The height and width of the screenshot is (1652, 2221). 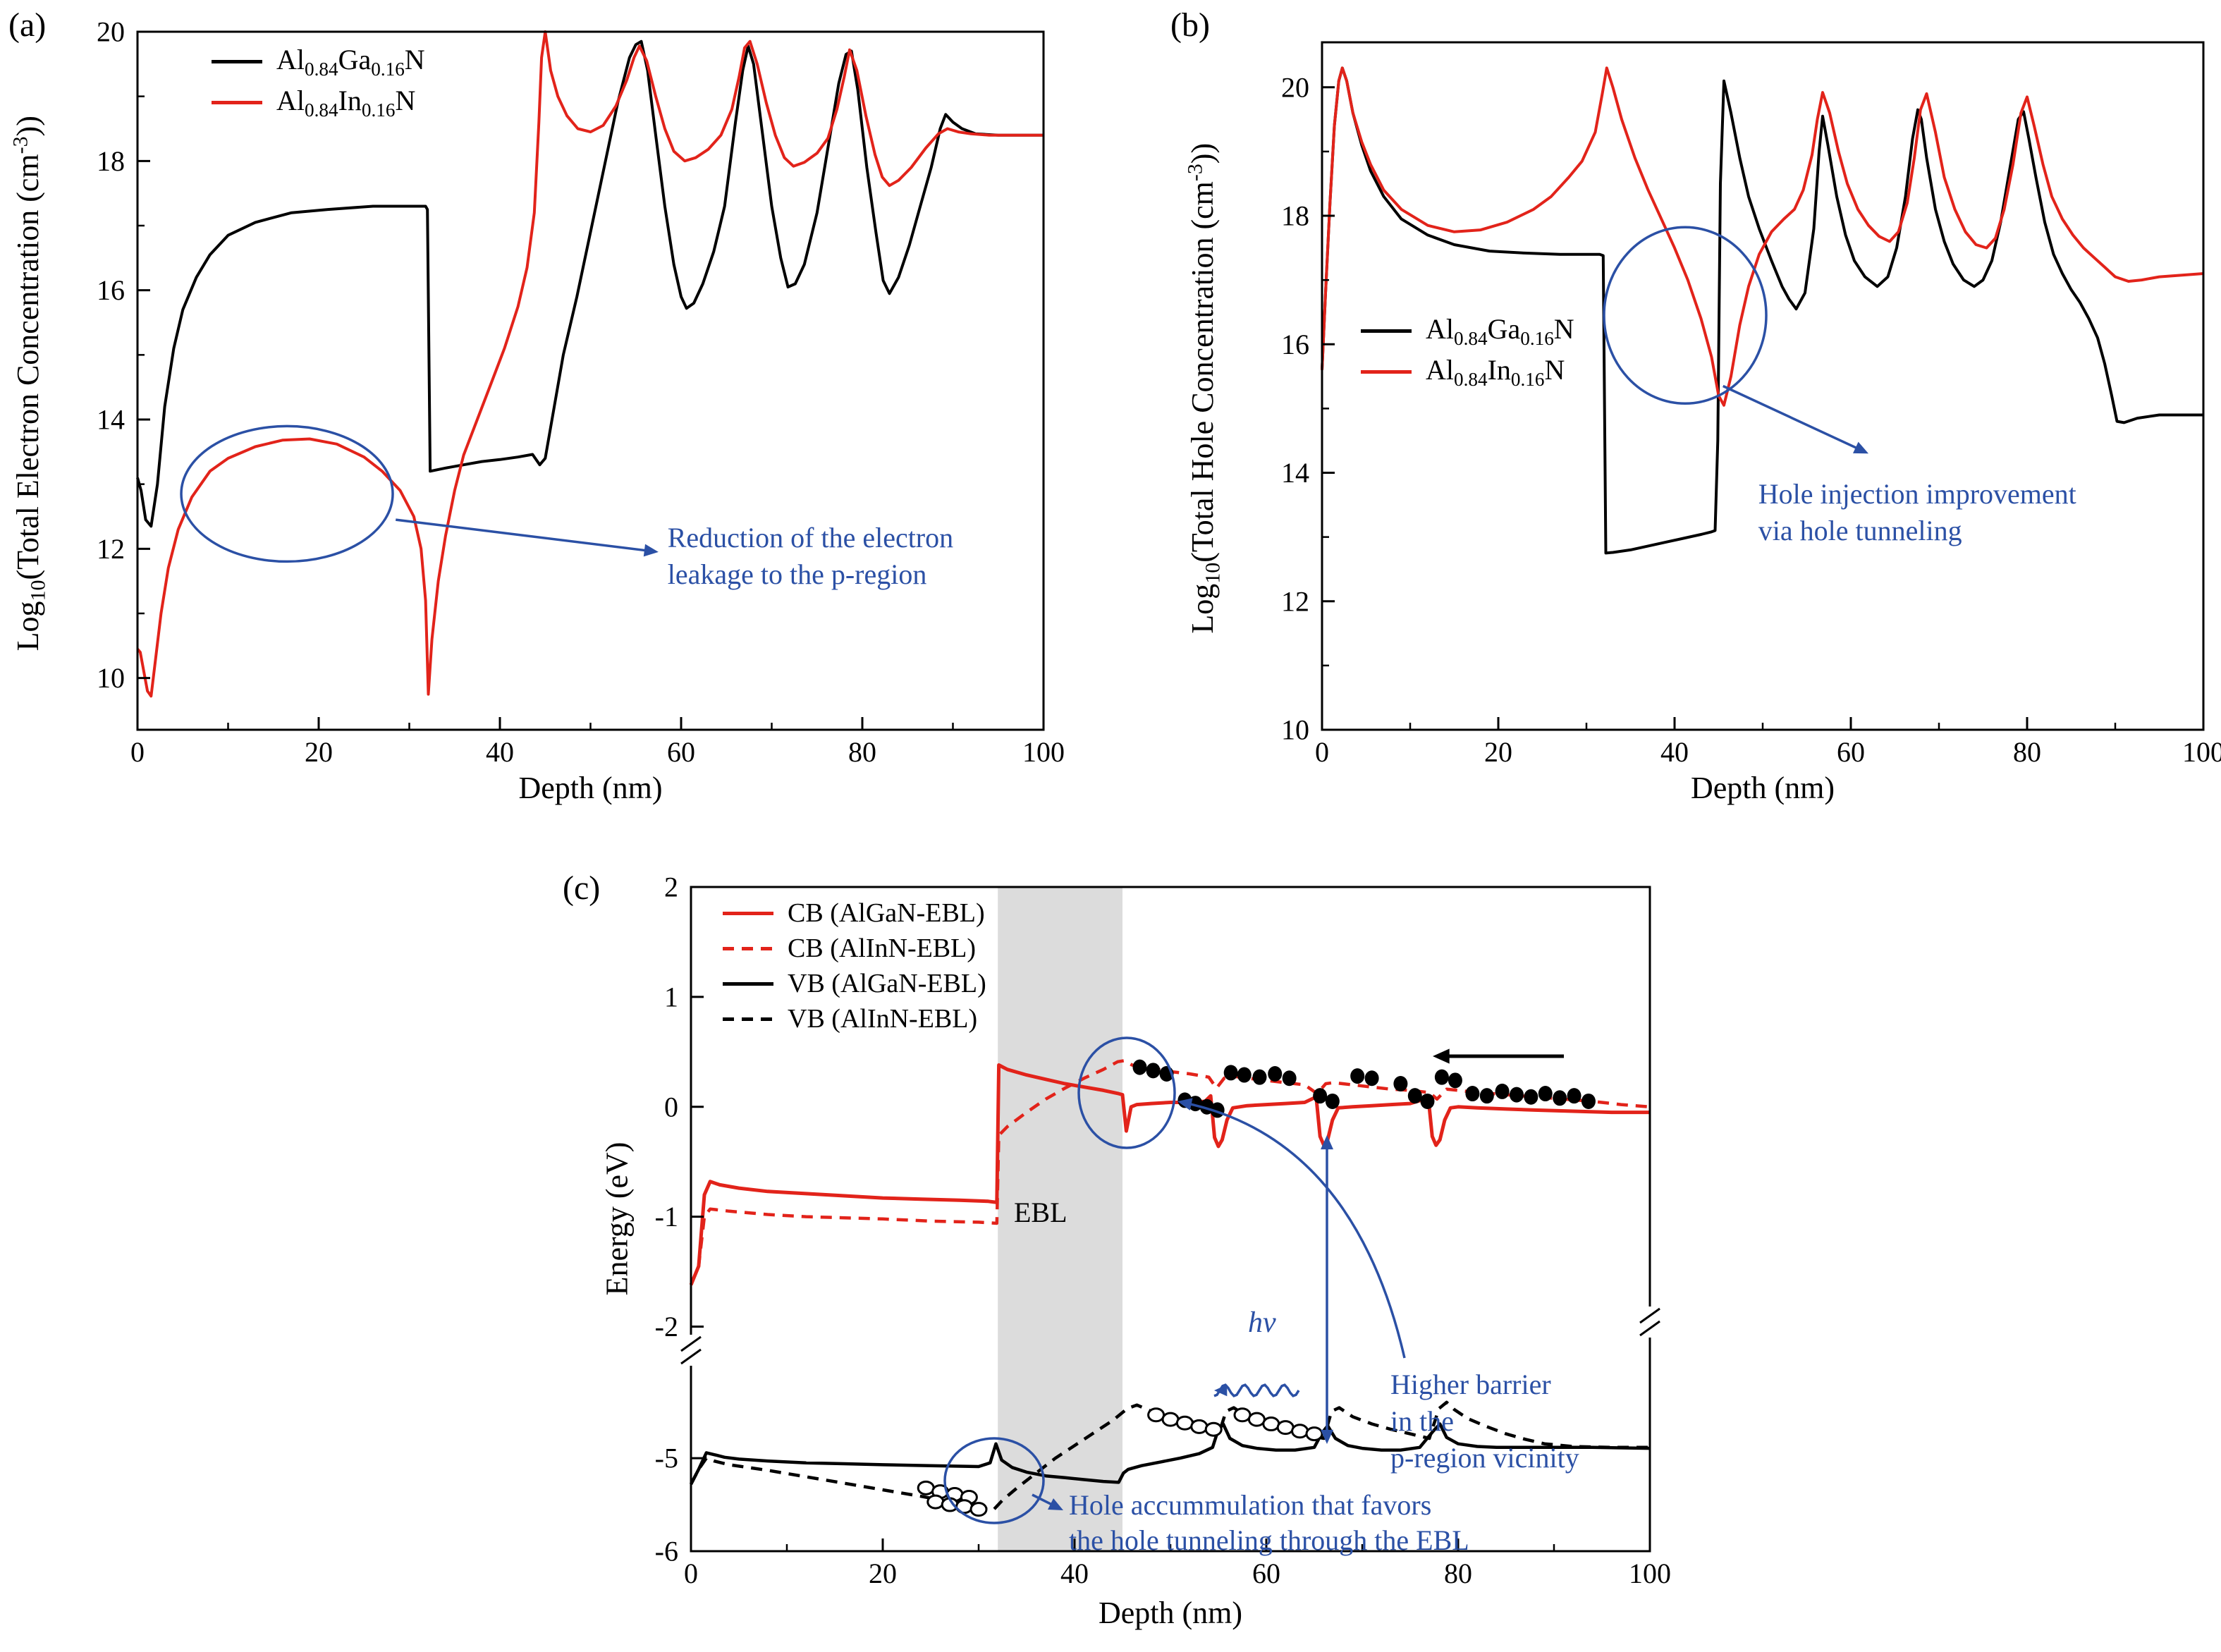 What do you see at coordinates (1256, 1390) in the screenshot?
I see `wavy-photon-arrow` at bounding box center [1256, 1390].